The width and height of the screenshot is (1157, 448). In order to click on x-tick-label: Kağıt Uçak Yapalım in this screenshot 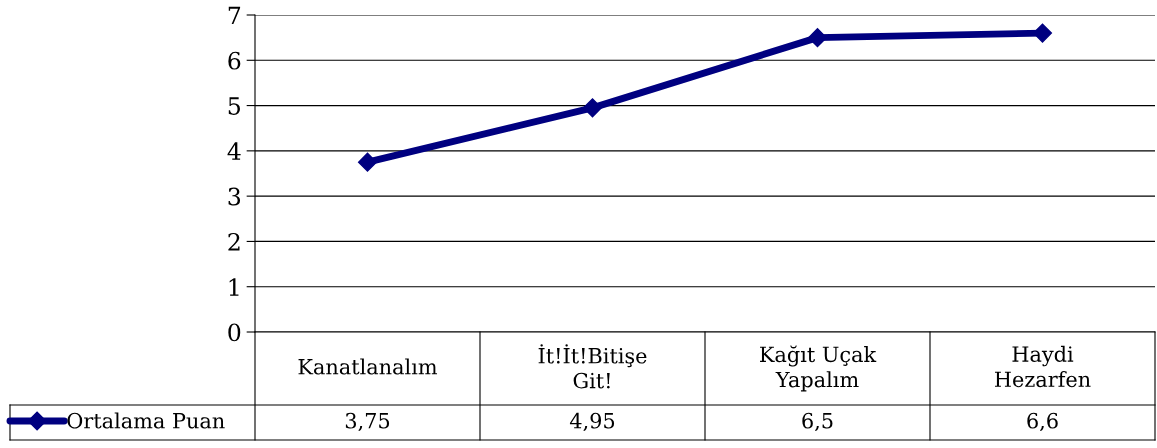, I will do `click(818, 368)`.